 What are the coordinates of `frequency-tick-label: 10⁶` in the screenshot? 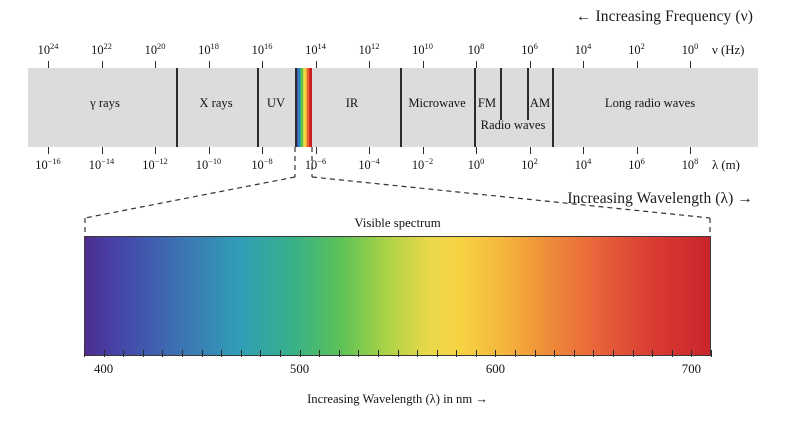 It's located at (529, 50).